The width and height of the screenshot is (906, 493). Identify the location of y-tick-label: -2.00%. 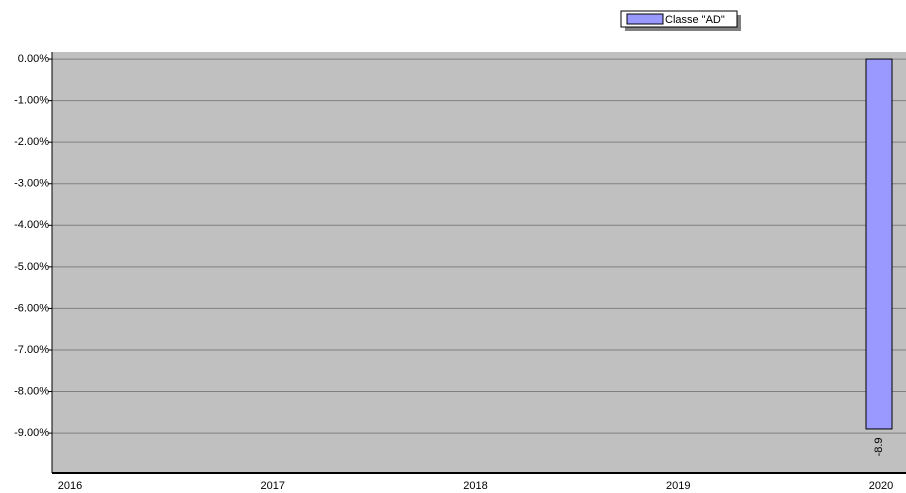
(31, 142).